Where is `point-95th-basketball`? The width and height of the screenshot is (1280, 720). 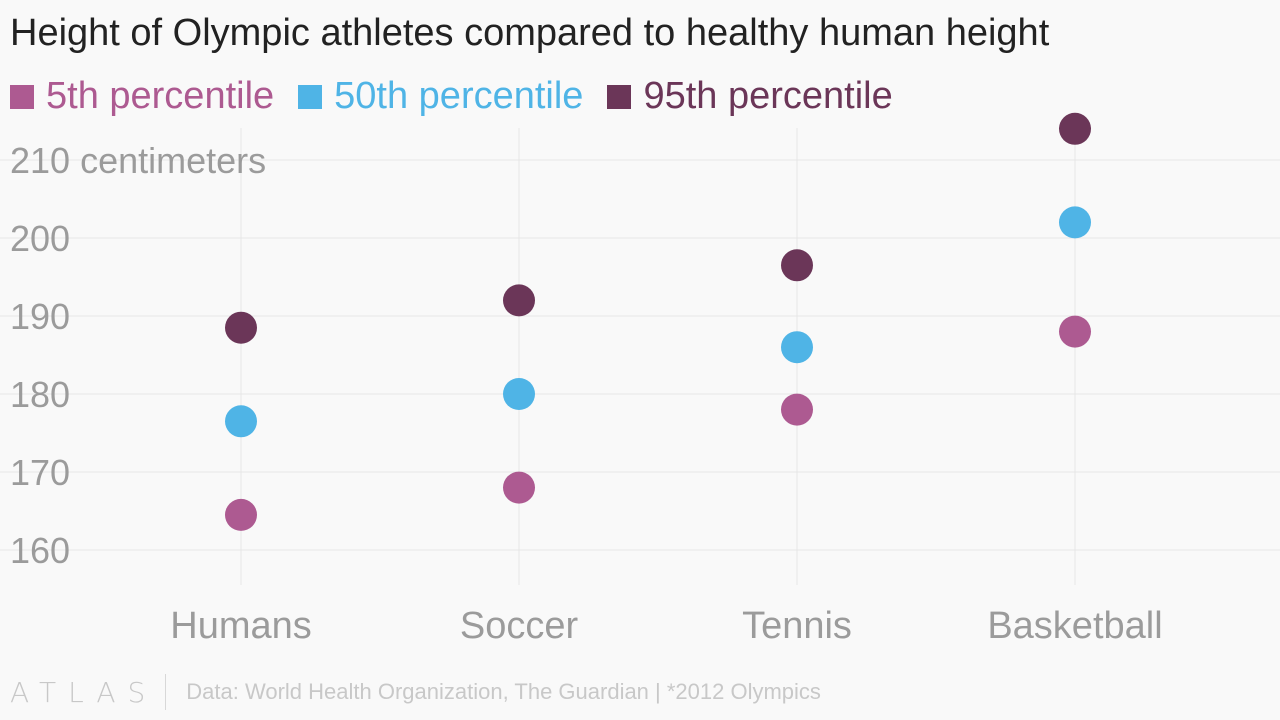
point-95th-basketball is located at coordinates (1075, 128).